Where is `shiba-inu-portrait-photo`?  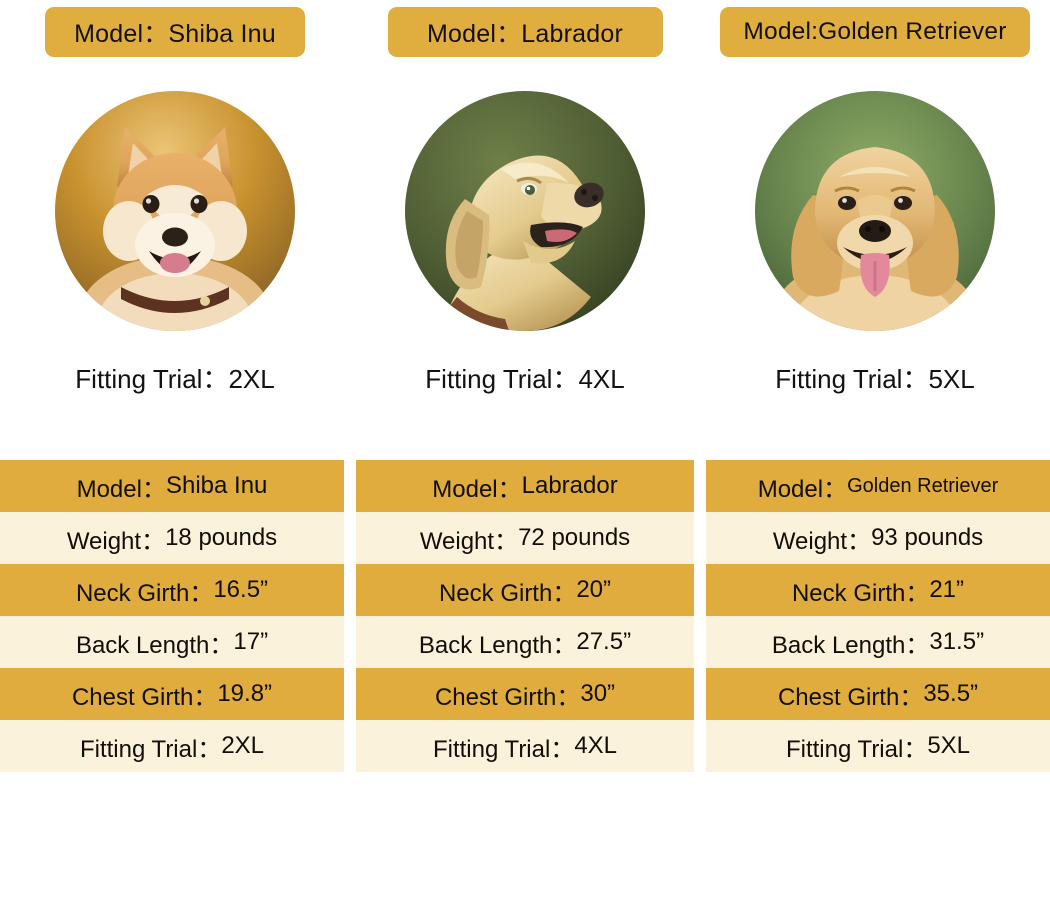 shiba-inu-portrait-photo is located at coordinates (175, 211).